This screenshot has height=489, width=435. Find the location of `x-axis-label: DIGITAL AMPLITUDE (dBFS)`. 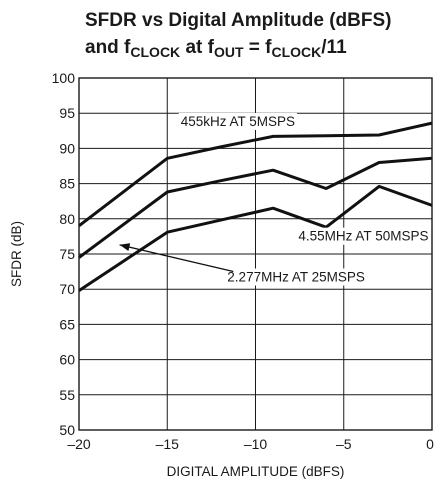

x-axis-label: DIGITAL AMPLITUDE (dBFS) is located at coordinates (256, 471).